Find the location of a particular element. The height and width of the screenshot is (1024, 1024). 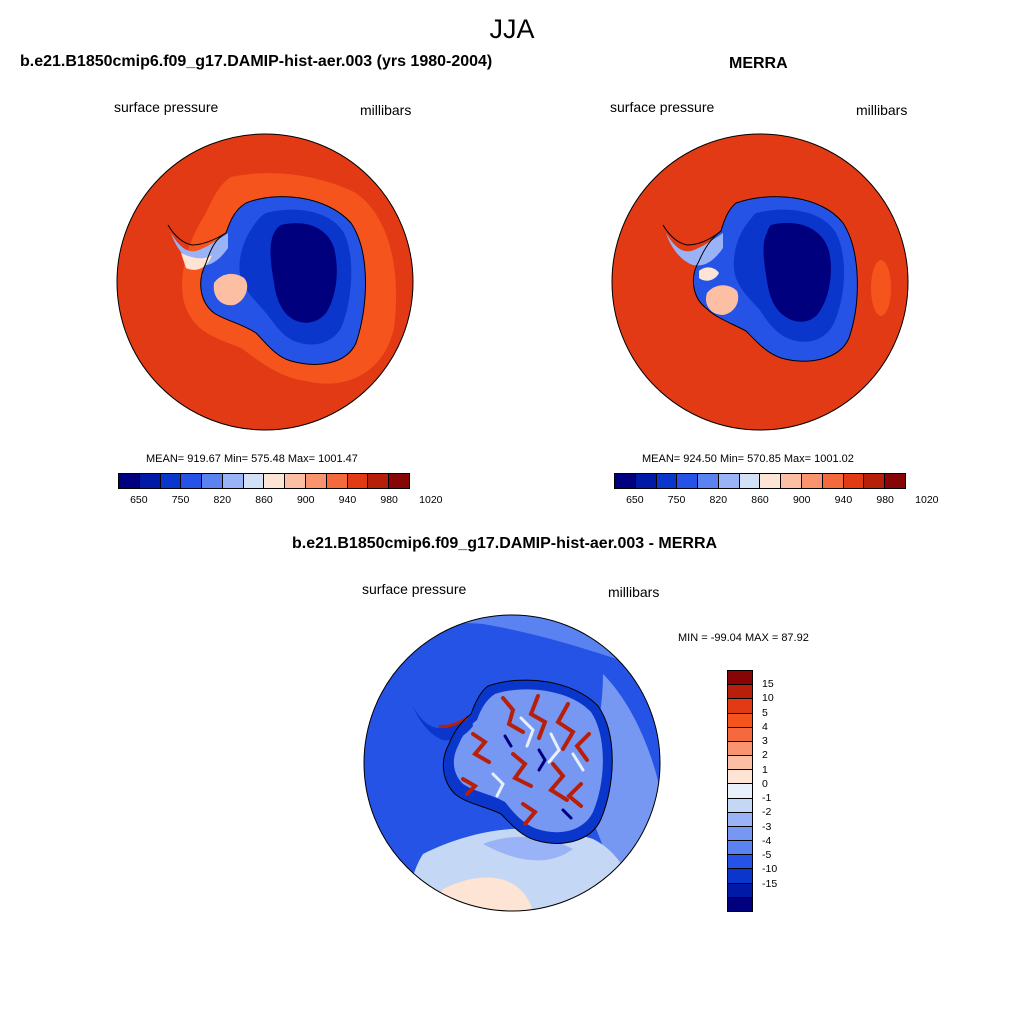

diff-colorbar-tick-label: -10 is located at coordinates (770, 869).